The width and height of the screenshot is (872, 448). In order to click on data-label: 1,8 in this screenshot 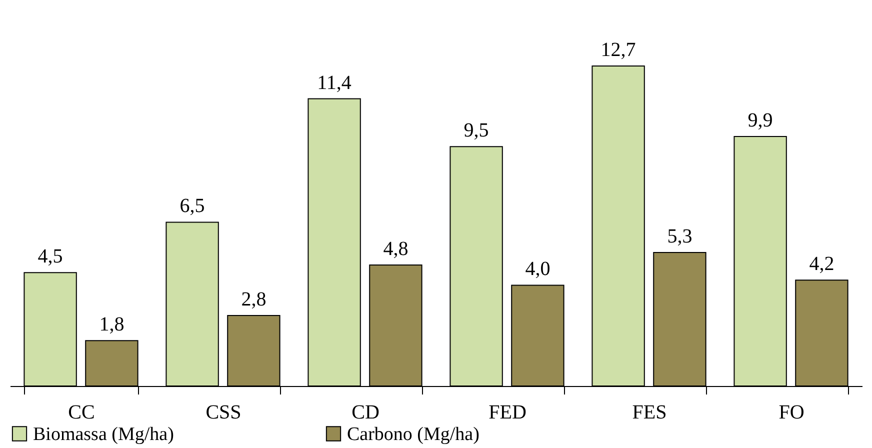, I will do `click(111, 325)`.